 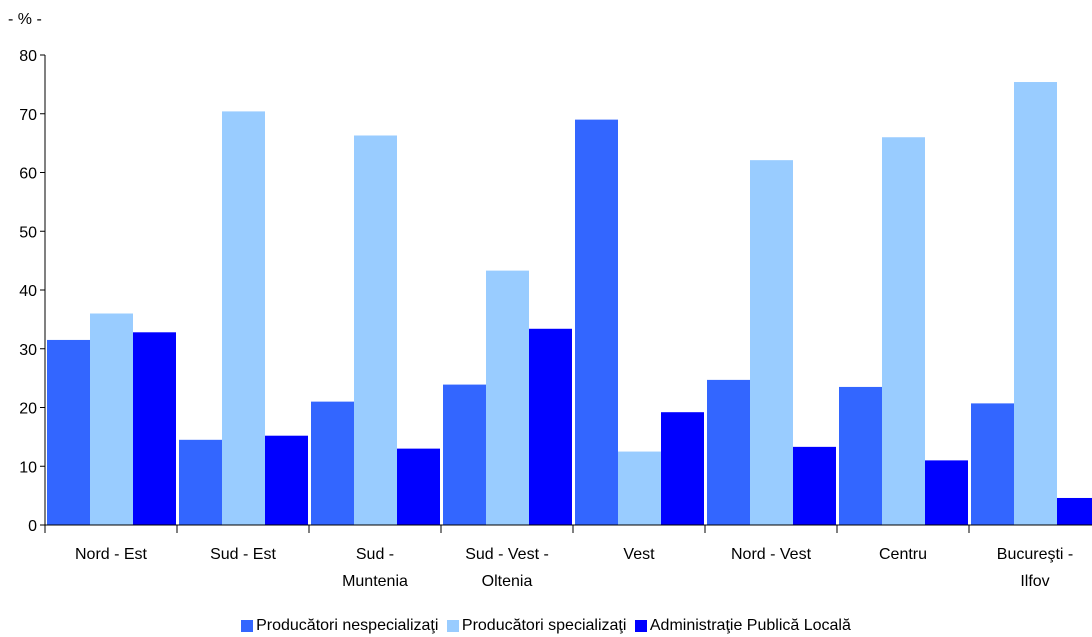 I want to click on legend-label-1: Producători specializaţi, so click(x=544, y=625).